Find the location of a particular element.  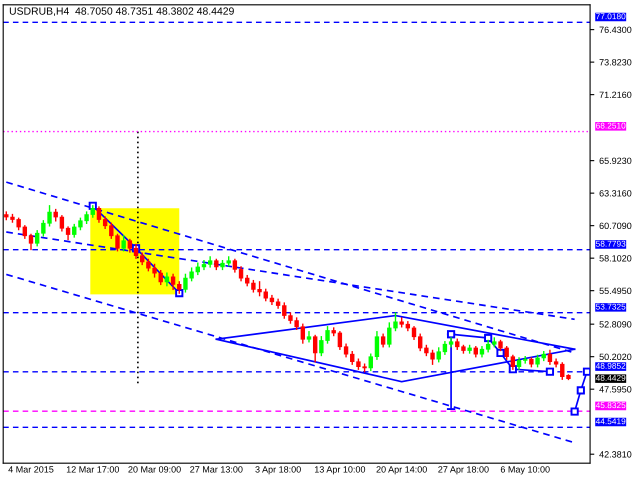

y-tick-label: 47.5950 is located at coordinates (615, 389).